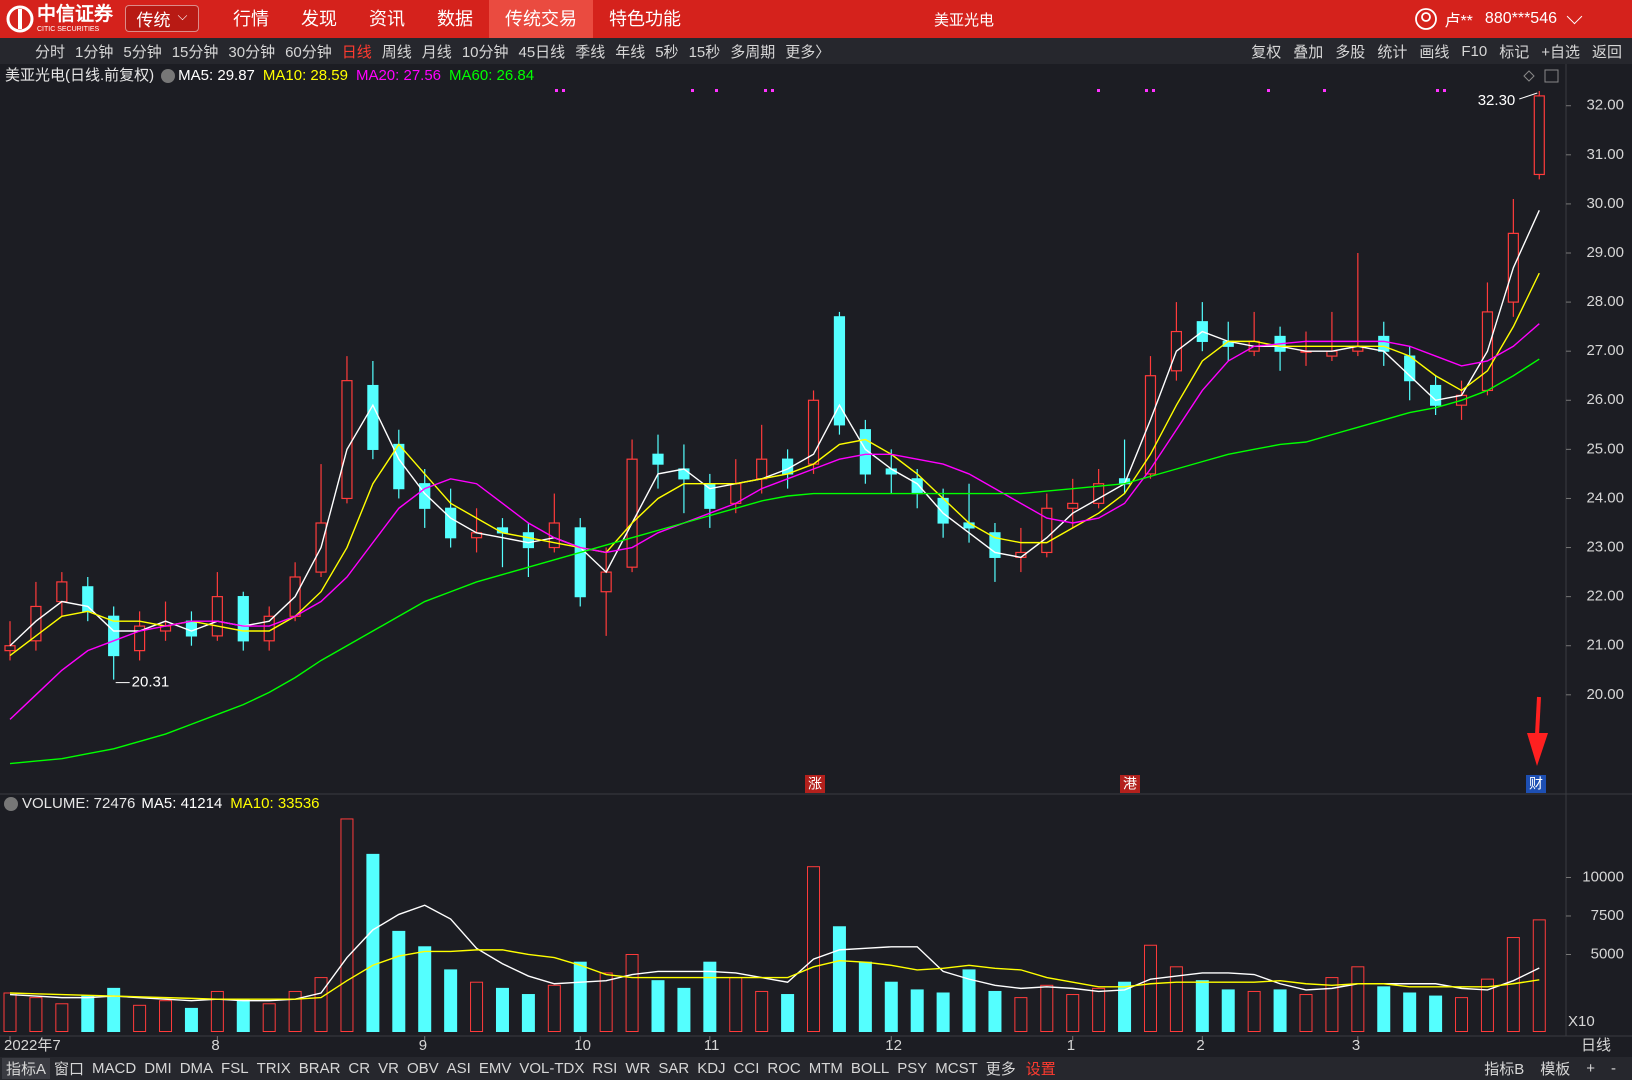 Image resolution: width=1632 pixels, height=1080 pixels. What do you see at coordinates (1613, 1068) in the screenshot?
I see `indicator-tab: -` at bounding box center [1613, 1068].